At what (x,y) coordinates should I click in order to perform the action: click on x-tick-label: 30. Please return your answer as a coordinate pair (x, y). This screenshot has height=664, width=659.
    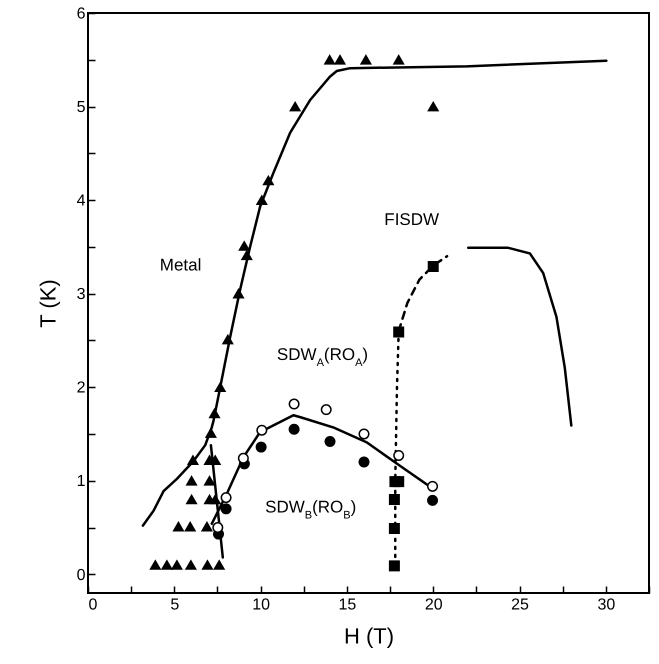
    Looking at the image, I should click on (606, 605).